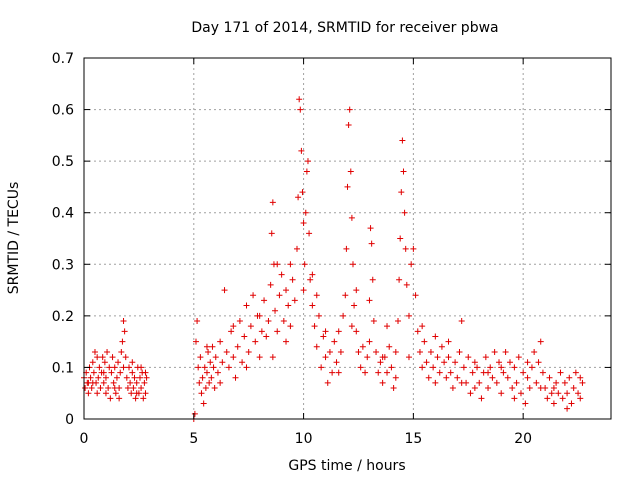 The image size is (640, 480). Describe the element at coordinates (63, 111) in the screenshot. I see `y-tick-label: 0.6` at that location.